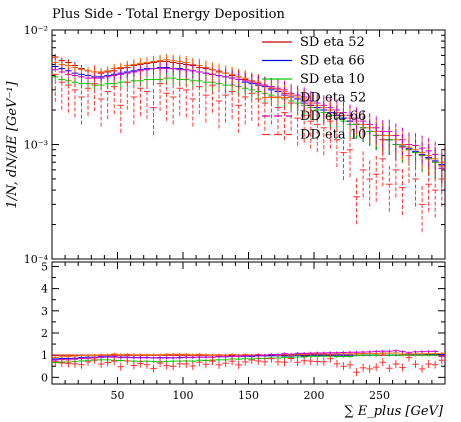  I want to click on chart-title: Plus Side - Total Energy Deposition, so click(168, 14).